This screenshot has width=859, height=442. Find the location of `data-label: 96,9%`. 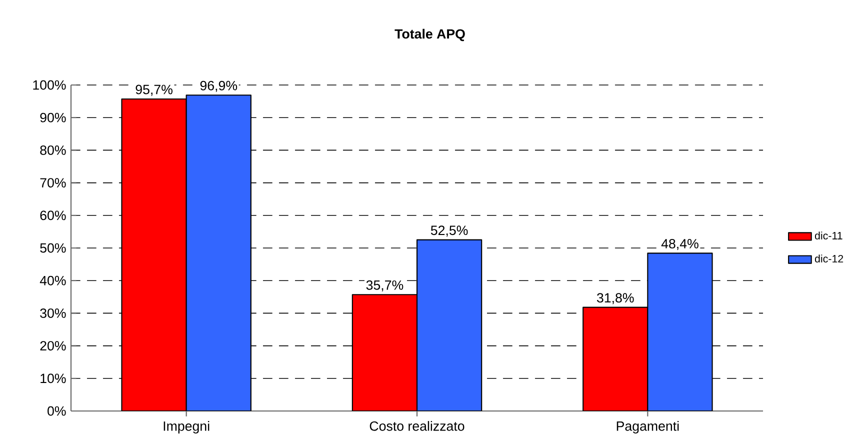

data-label: 96,9% is located at coordinates (219, 86).